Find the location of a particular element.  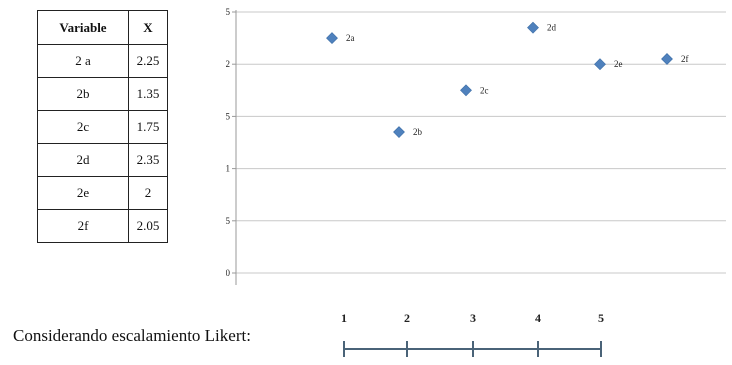

cell-variable: 2e is located at coordinates (83, 193).